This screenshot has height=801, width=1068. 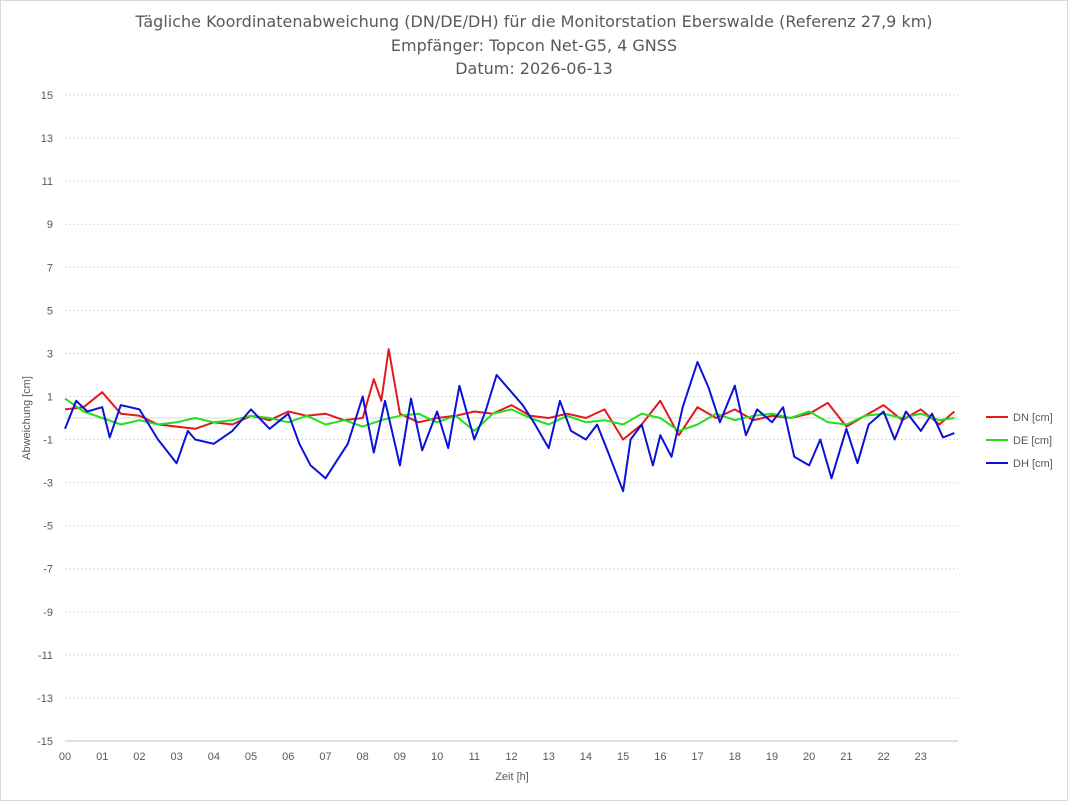 What do you see at coordinates (511, 757) in the screenshot?
I see `x-tick-label: 12` at bounding box center [511, 757].